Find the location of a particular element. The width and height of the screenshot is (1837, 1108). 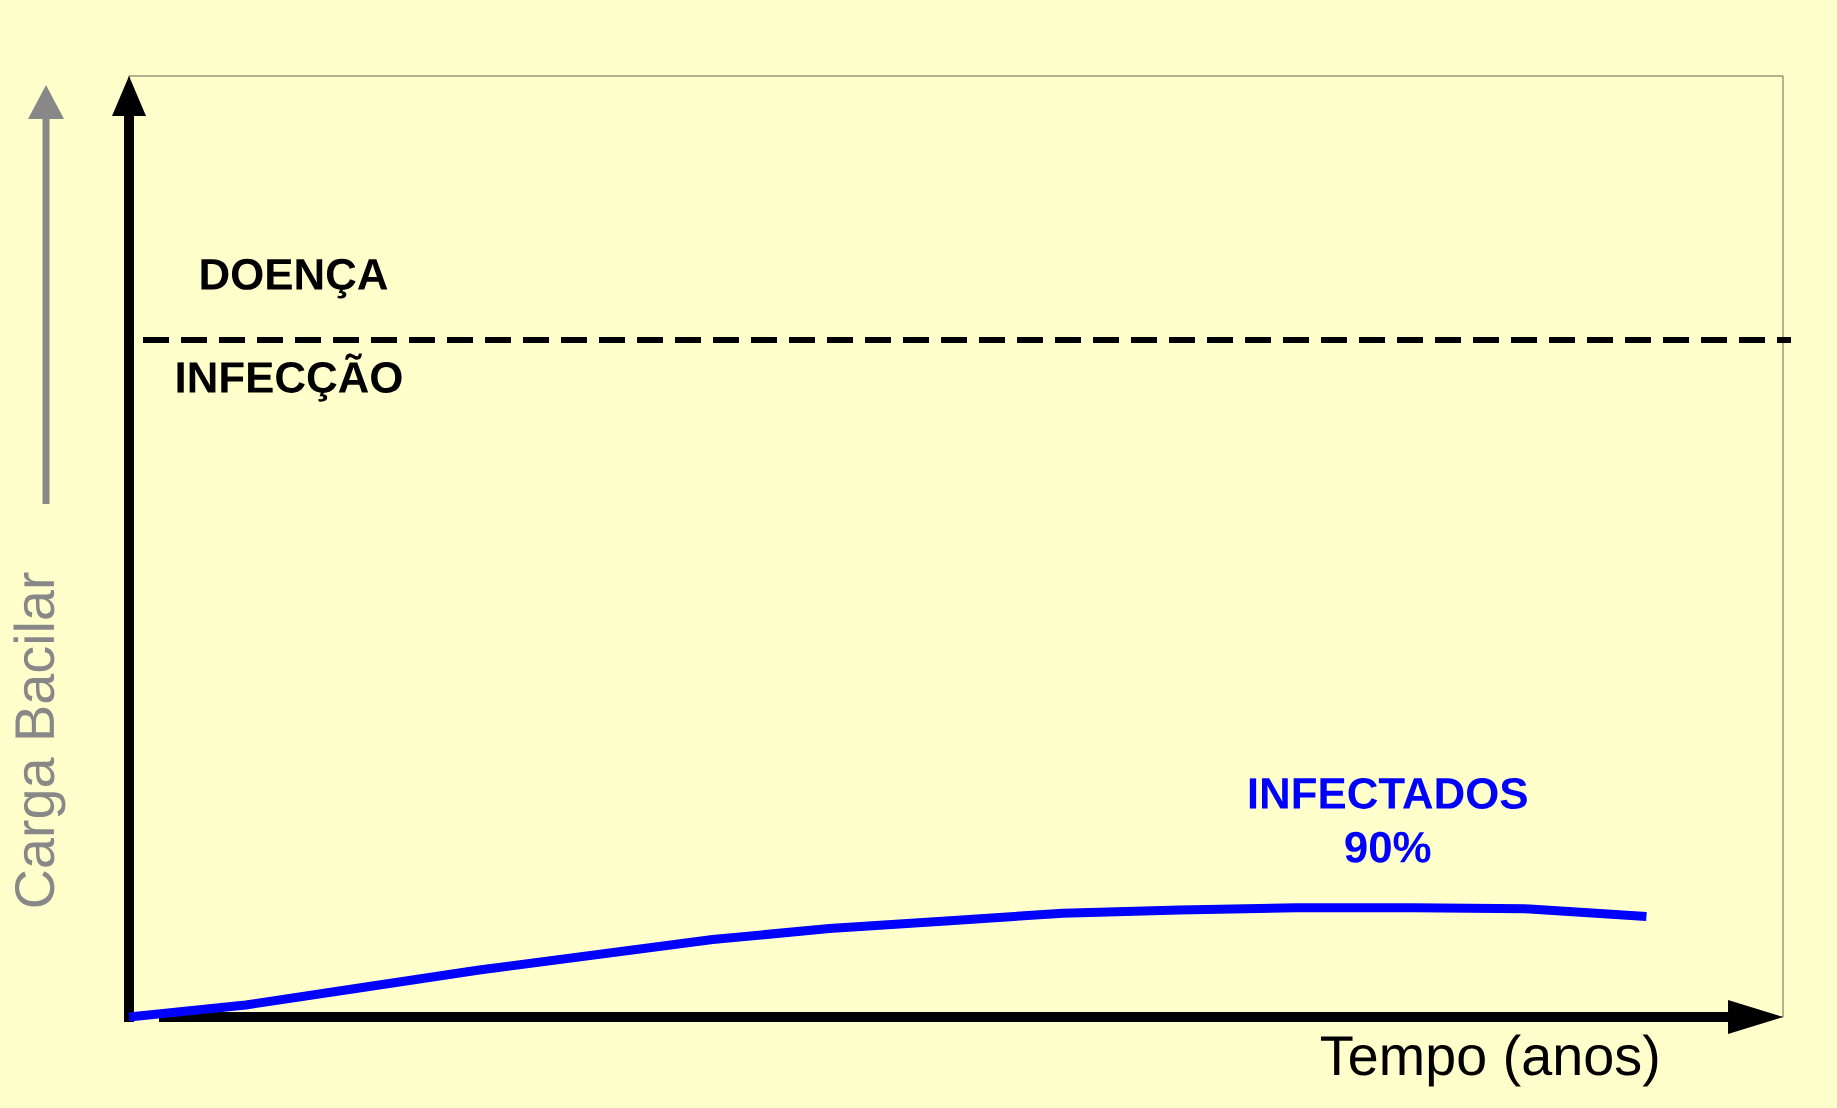

text: INFECÇÃO is located at coordinates (289, 377).